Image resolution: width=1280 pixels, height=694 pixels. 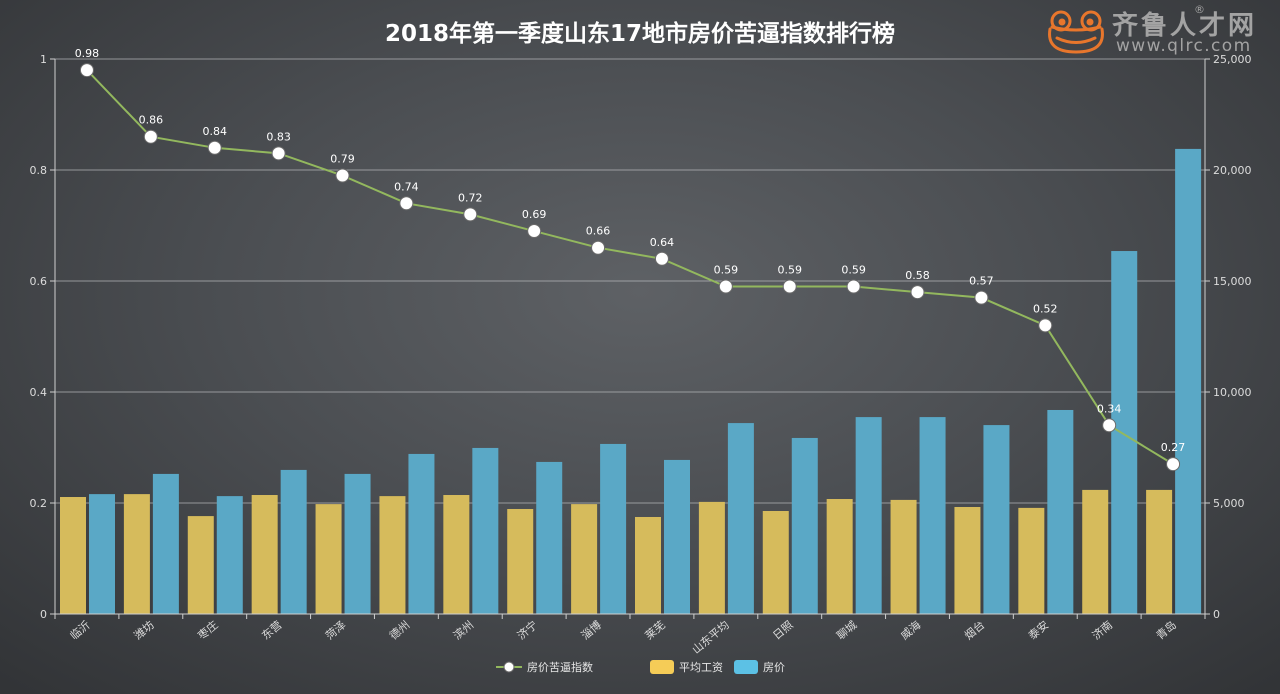 I want to click on index-data-label: 0.86, so click(x=151, y=120).